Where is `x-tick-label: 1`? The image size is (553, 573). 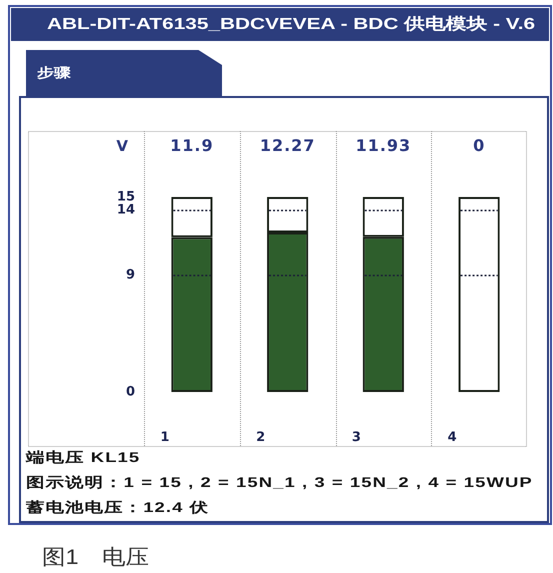
x-tick-label: 1 is located at coordinates (165, 438).